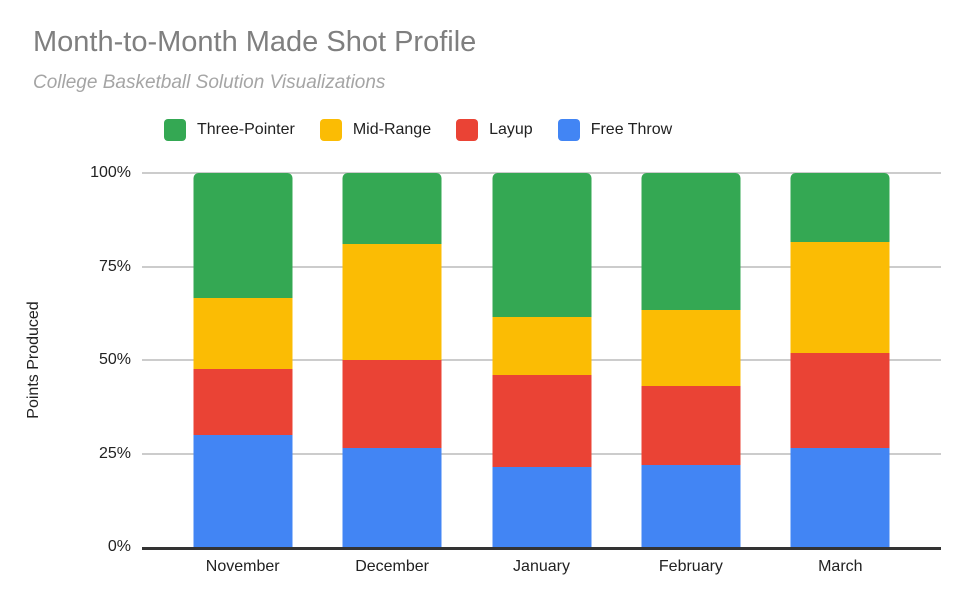  What do you see at coordinates (392, 566) in the screenshot?
I see `x-axis-label: December` at bounding box center [392, 566].